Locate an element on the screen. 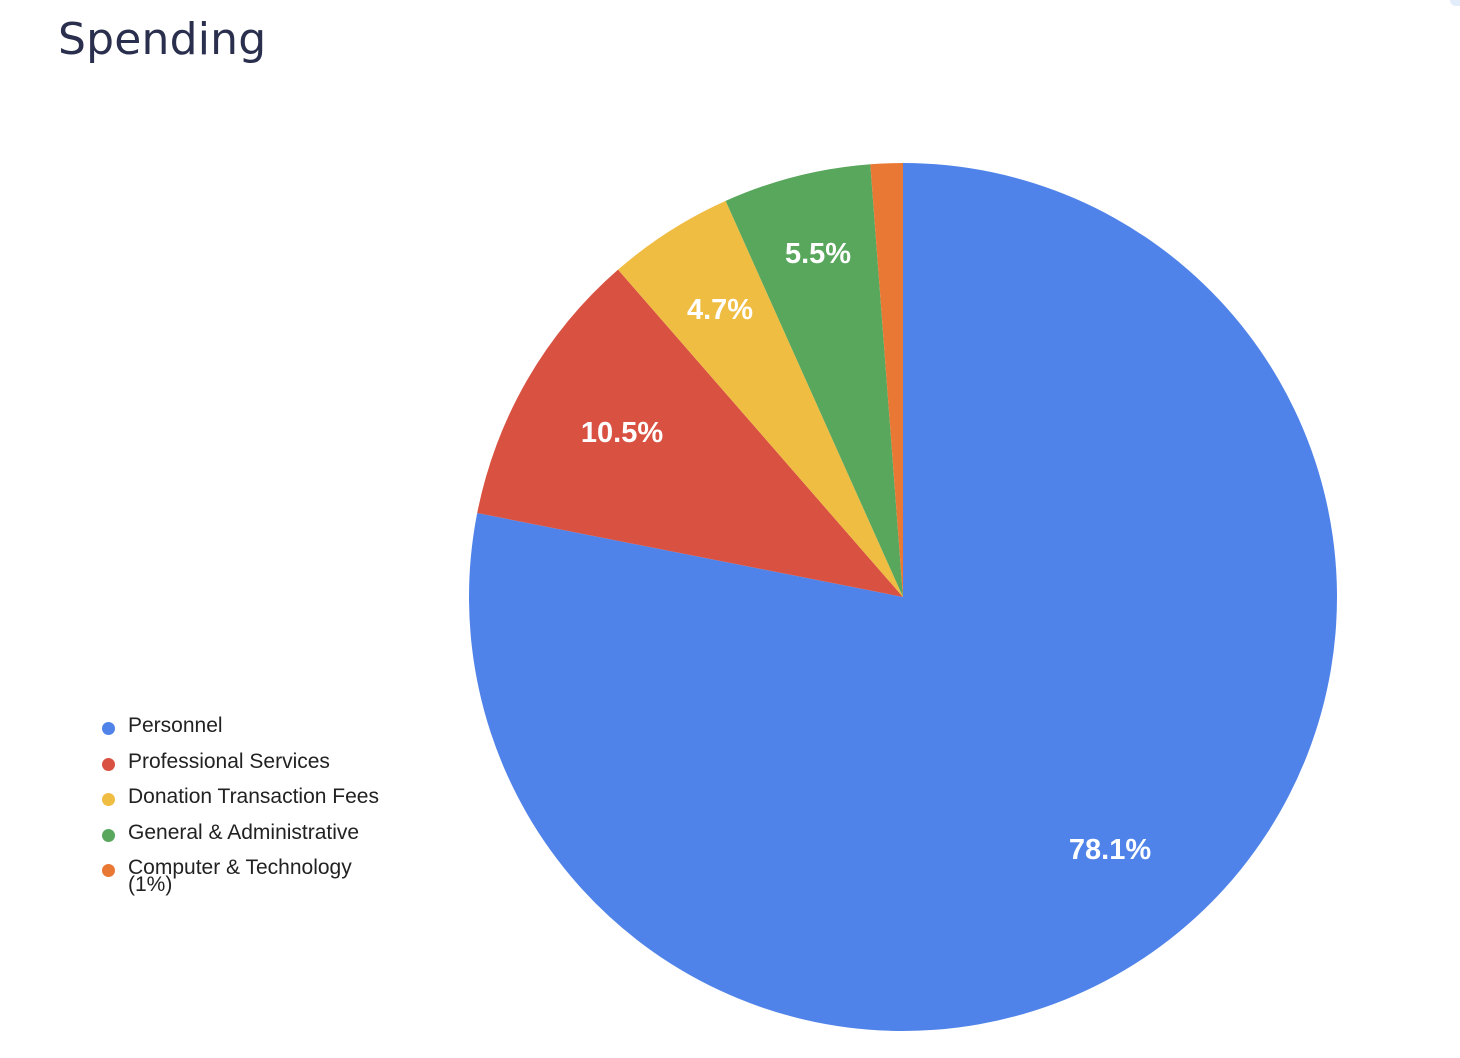 The width and height of the screenshot is (1460, 1058). slice-label-1: 10.5% is located at coordinates (622, 433).